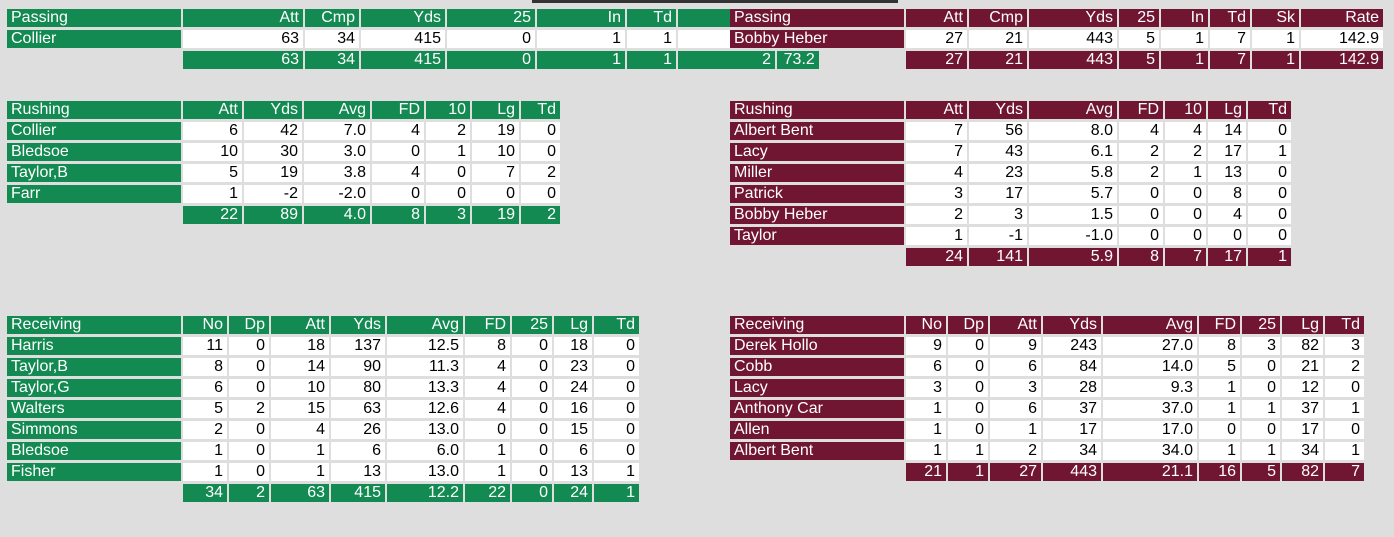 This screenshot has width=1394, height=537. I want to click on stat-avg: 8.0, so click(1073, 131).